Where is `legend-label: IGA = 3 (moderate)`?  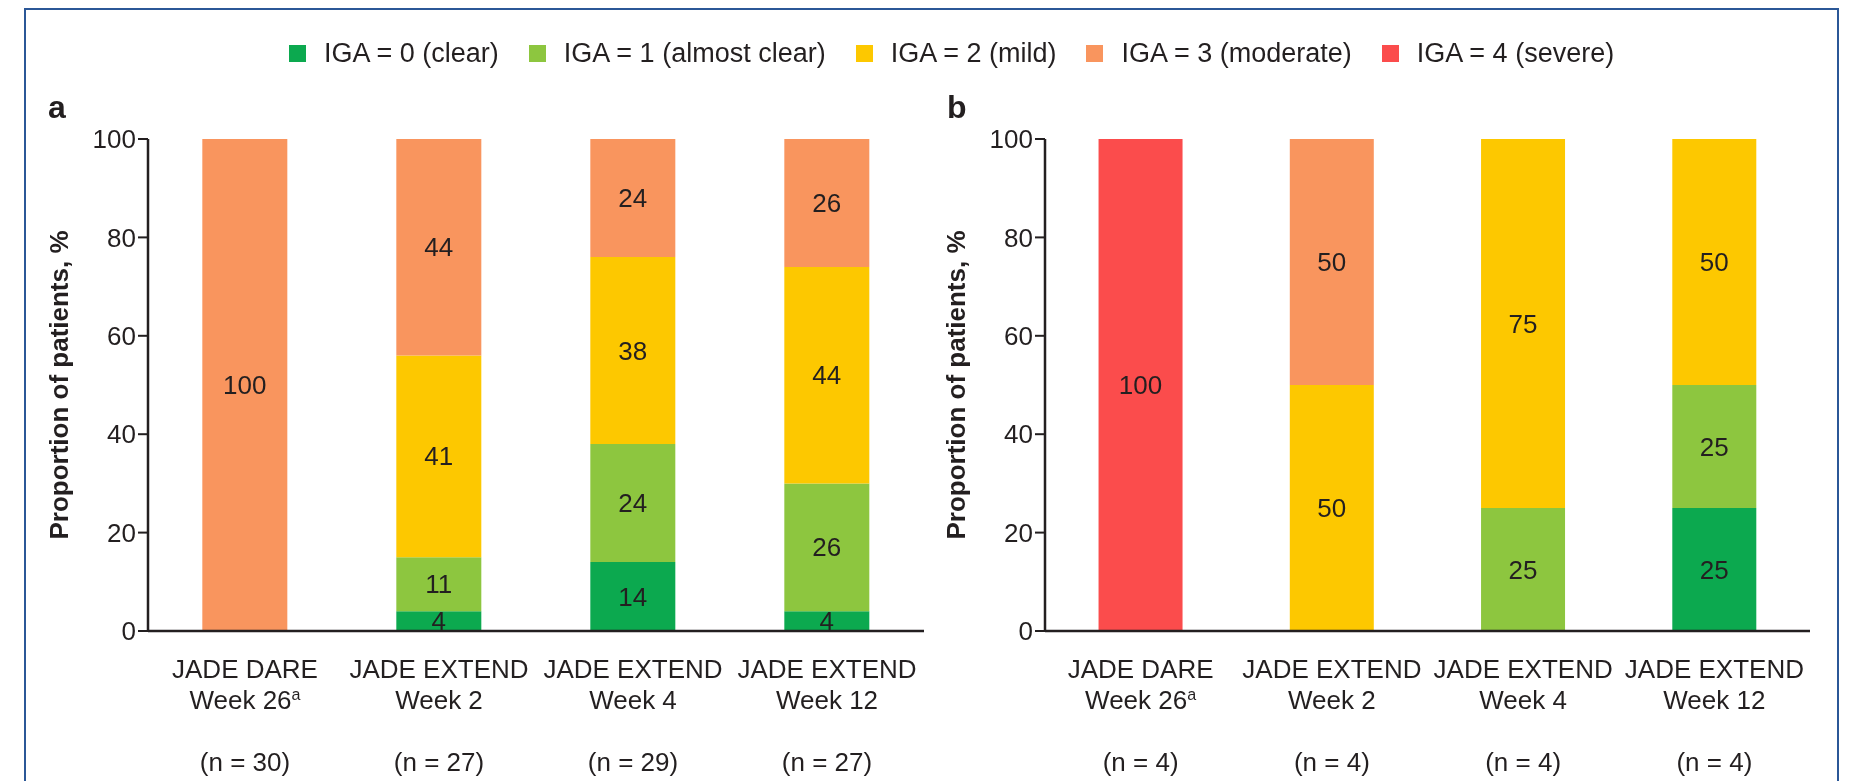
legend-label: IGA = 3 (moderate) is located at coordinates (1236, 53).